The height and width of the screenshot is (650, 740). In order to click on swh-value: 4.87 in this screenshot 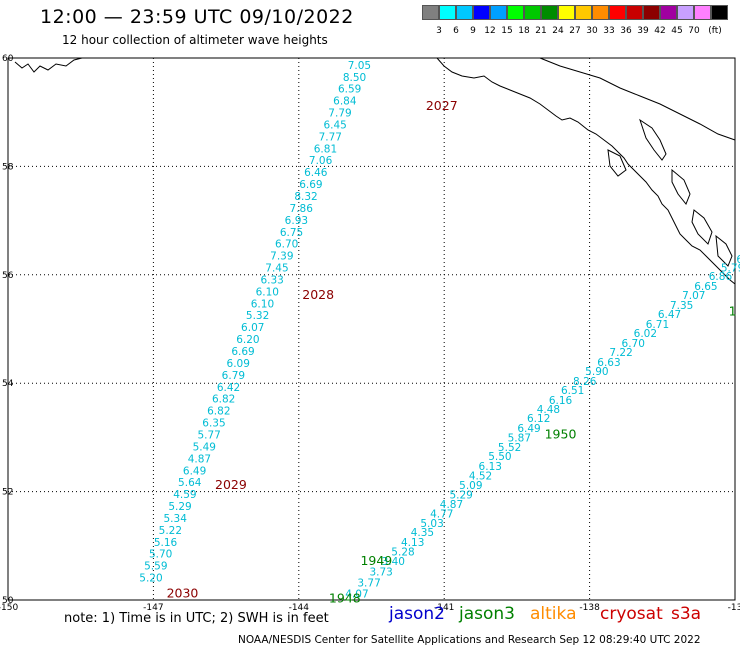, I will do `click(199, 459)`.